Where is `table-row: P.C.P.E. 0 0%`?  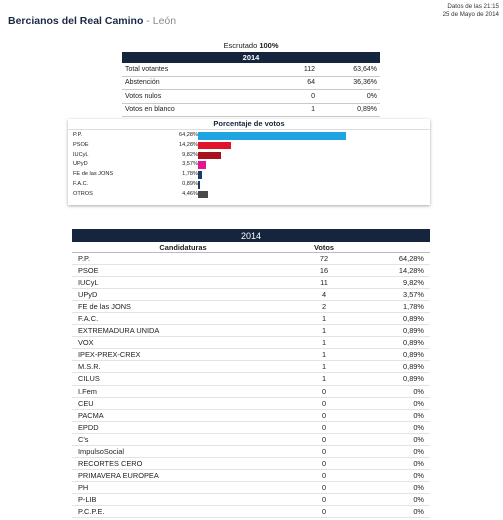
table-row: P.C.P.E. 0 0% is located at coordinates (251, 512).